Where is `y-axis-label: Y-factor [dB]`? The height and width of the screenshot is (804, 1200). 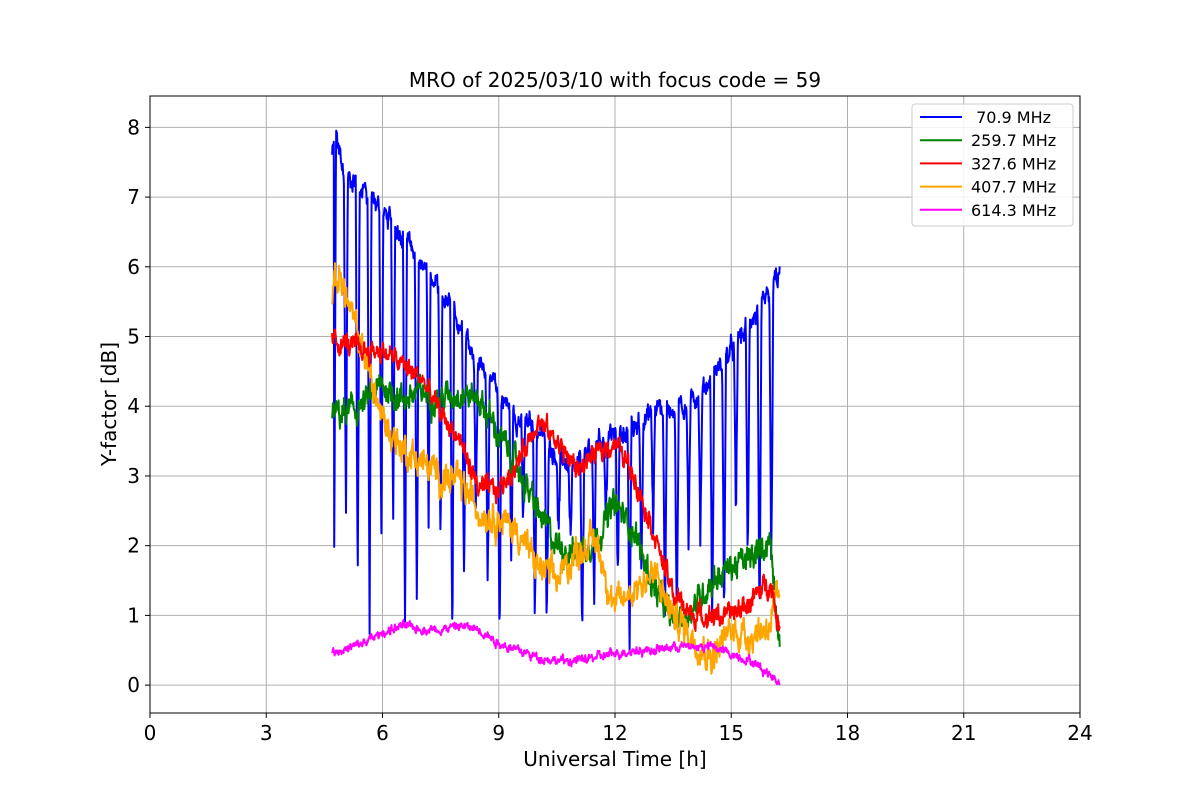
y-axis-label: Y-factor [dB] is located at coordinates (109, 404).